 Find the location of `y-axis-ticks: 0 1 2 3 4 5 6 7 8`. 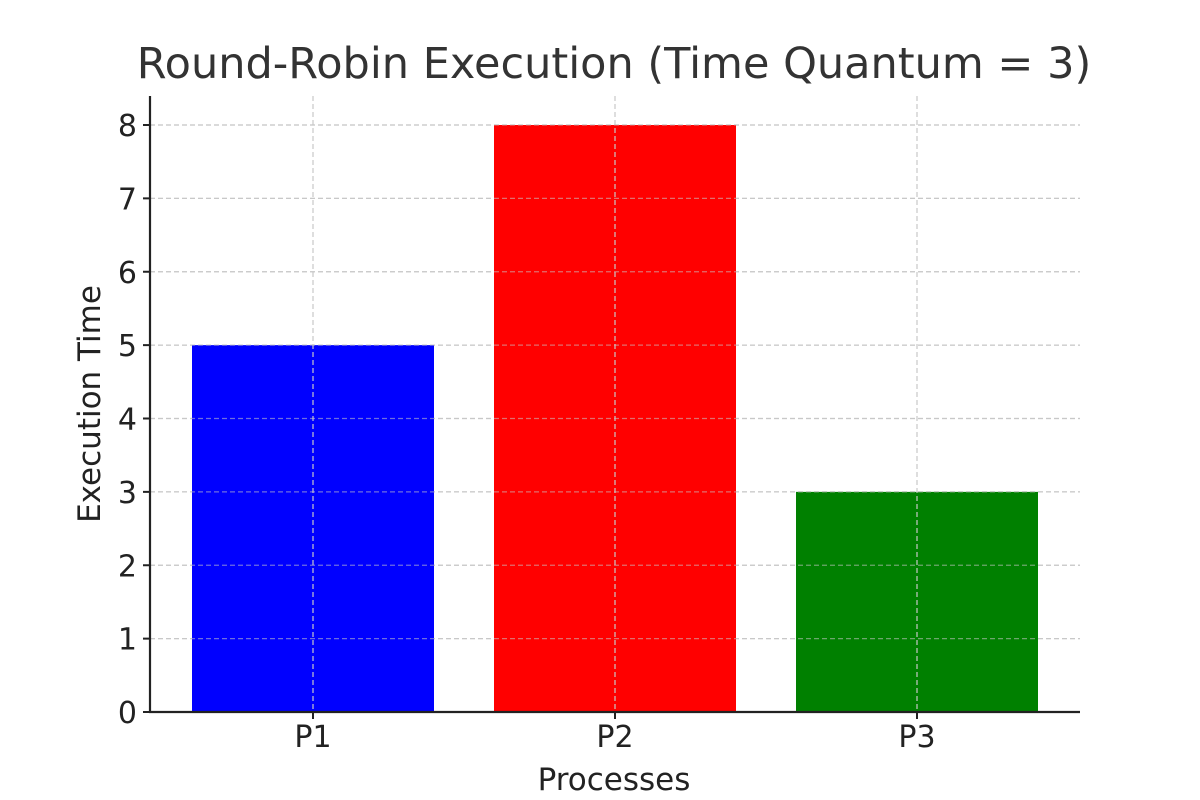

y-axis-ticks: 0 1 2 3 4 5 6 7 8 is located at coordinates (134, 420).